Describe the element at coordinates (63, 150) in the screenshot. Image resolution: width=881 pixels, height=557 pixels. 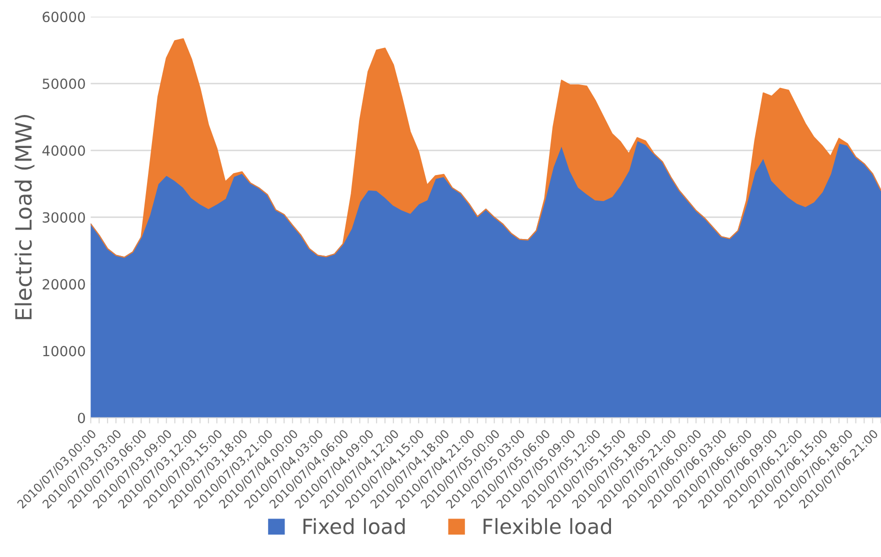
I see `y-tick-label: 40000` at that location.